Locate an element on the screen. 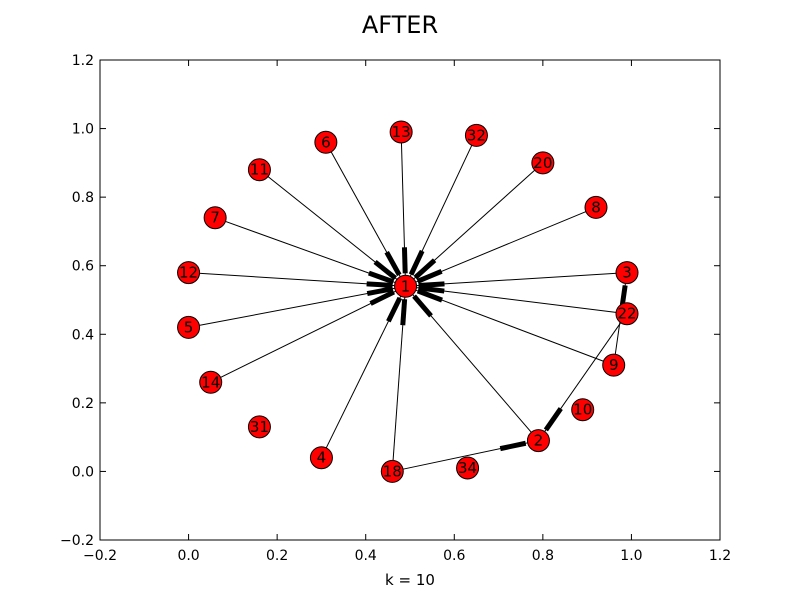 The height and width of the screenshot is (600, 800). node-label-4: 4 is located at coordinates (322, 458).